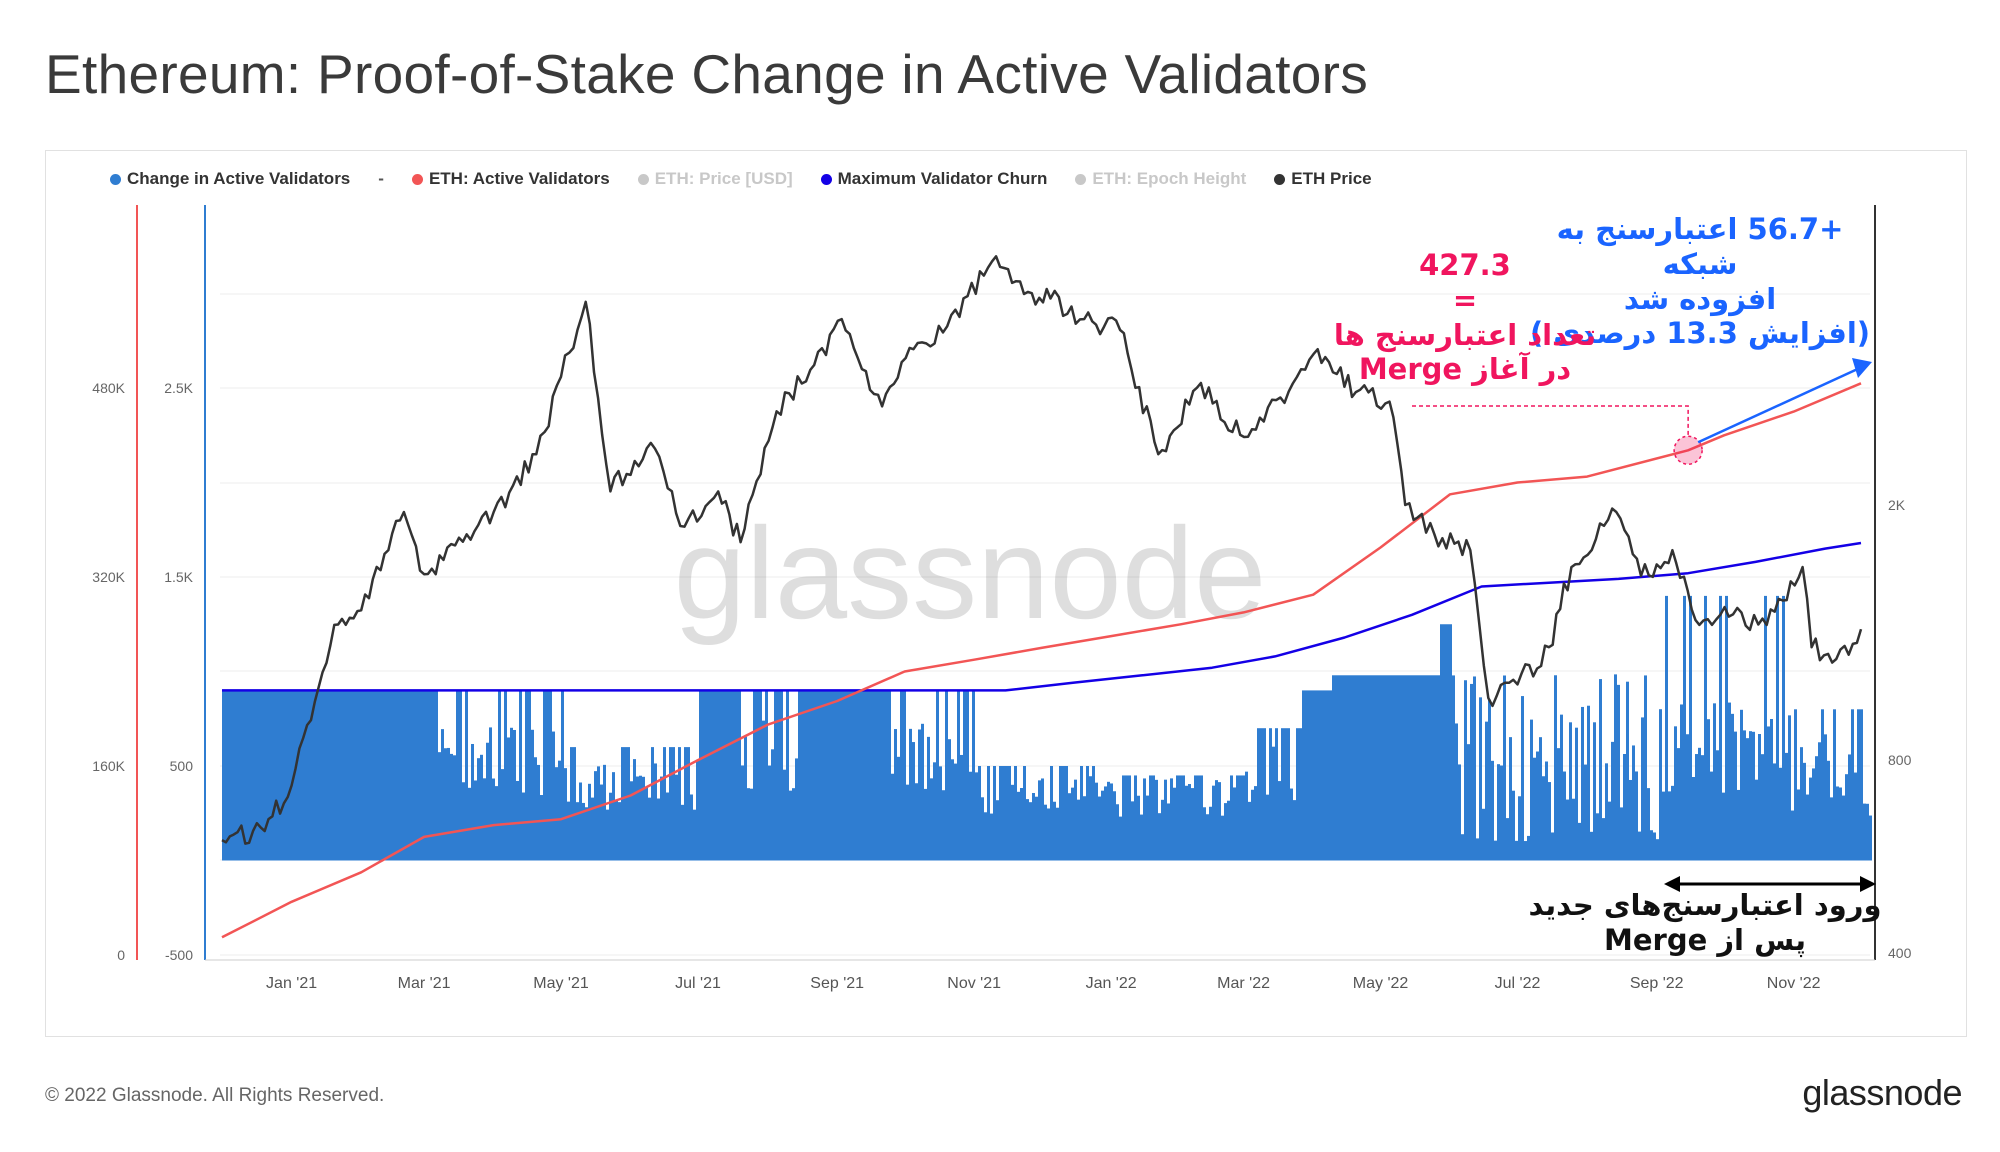  Describe the element at coordinates (715, 179) in the screenshot. I see `legend-item: ETH: Price [USD]` at that location.